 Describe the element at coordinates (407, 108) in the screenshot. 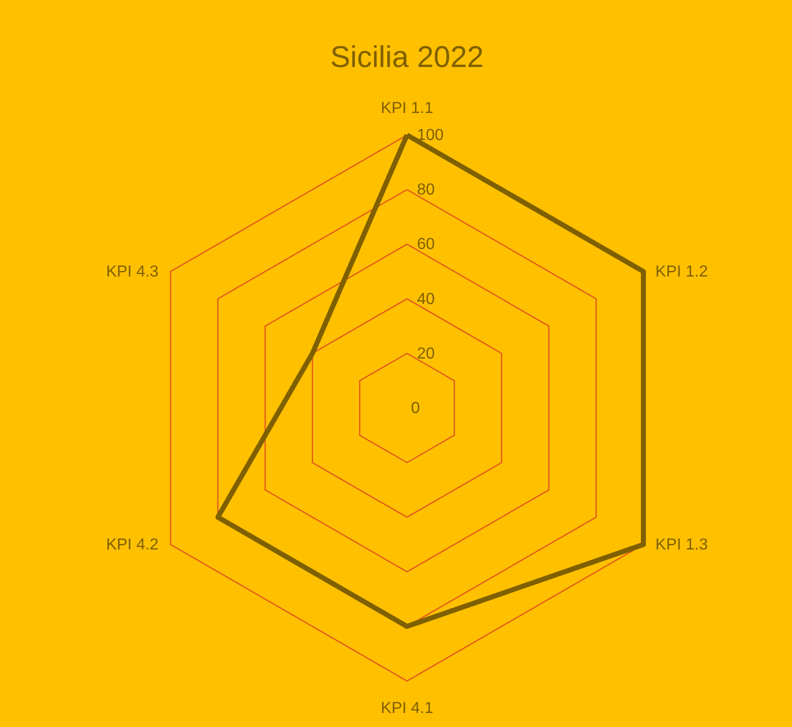

I see `spoke-label: KPI 1.1` at that location.